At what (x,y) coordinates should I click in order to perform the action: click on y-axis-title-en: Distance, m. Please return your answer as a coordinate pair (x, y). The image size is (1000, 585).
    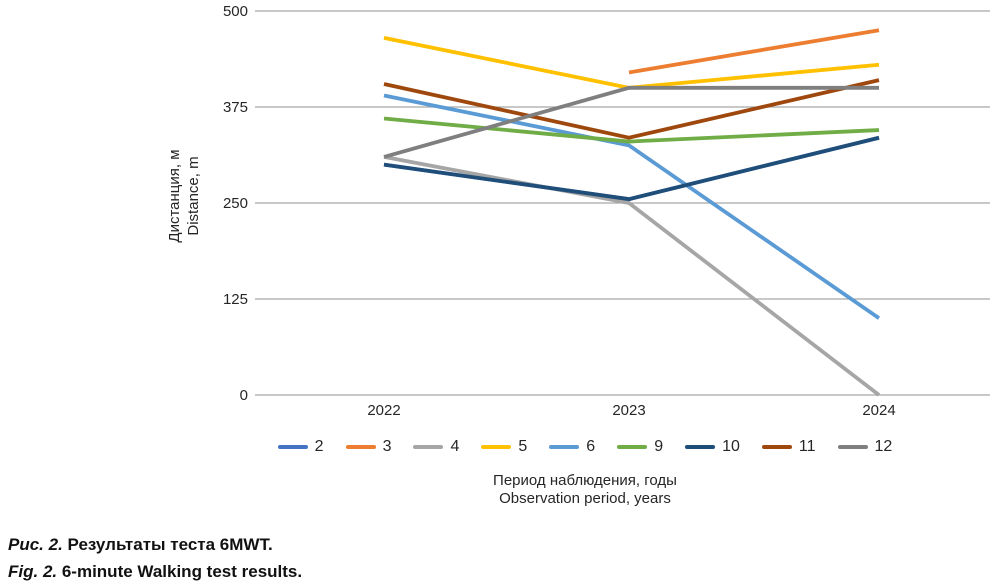
    Looking at the image, I should click on (193, 196).